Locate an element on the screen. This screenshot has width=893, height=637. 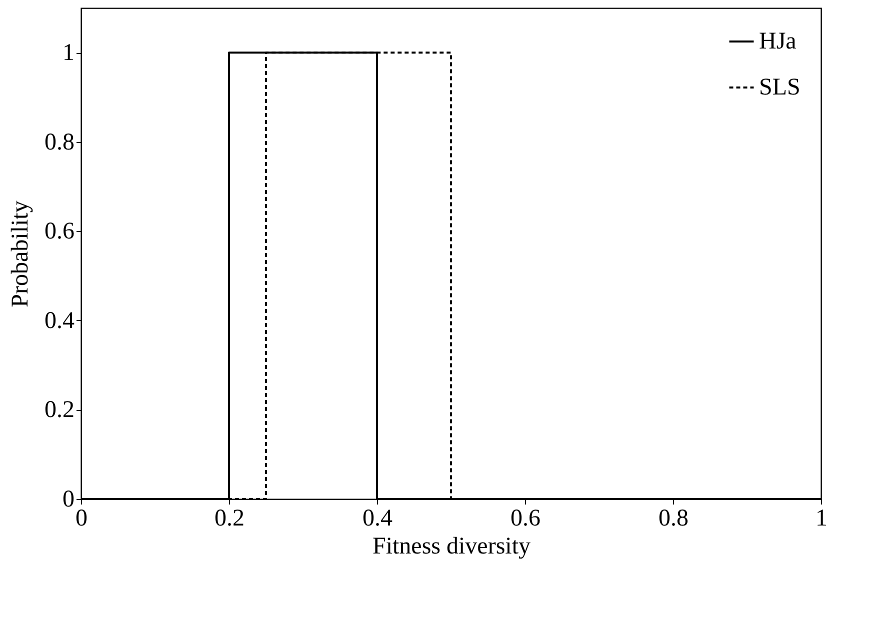
legend-label: SLS is located at coordinates (779, 87).